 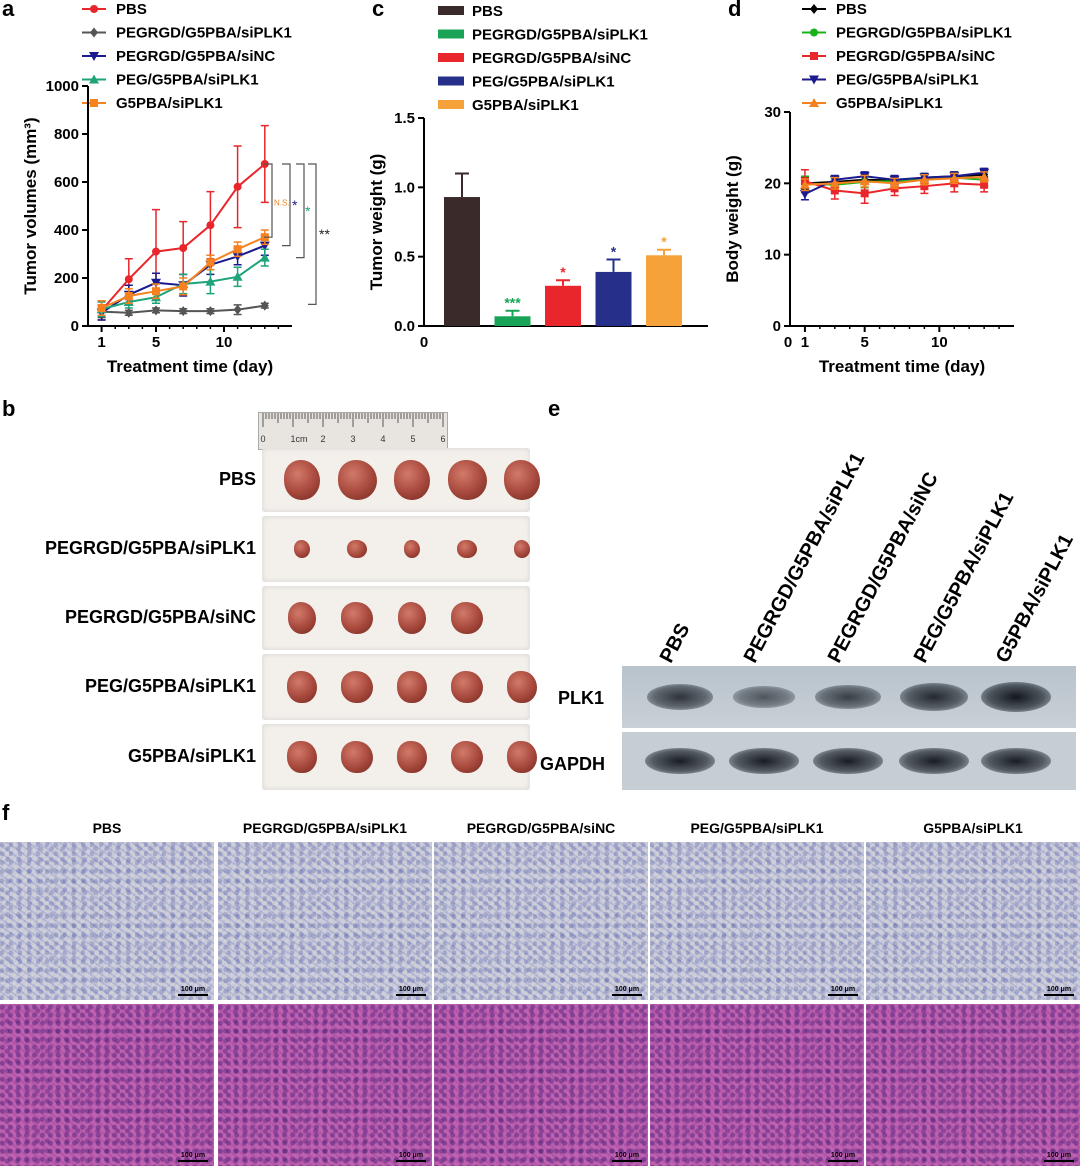 What do you see at coordinates (757, 828) in the screenshot?
I see `histology-column-title: PEG/G5PBA/siPLK1` at bounding box center [757, 828].